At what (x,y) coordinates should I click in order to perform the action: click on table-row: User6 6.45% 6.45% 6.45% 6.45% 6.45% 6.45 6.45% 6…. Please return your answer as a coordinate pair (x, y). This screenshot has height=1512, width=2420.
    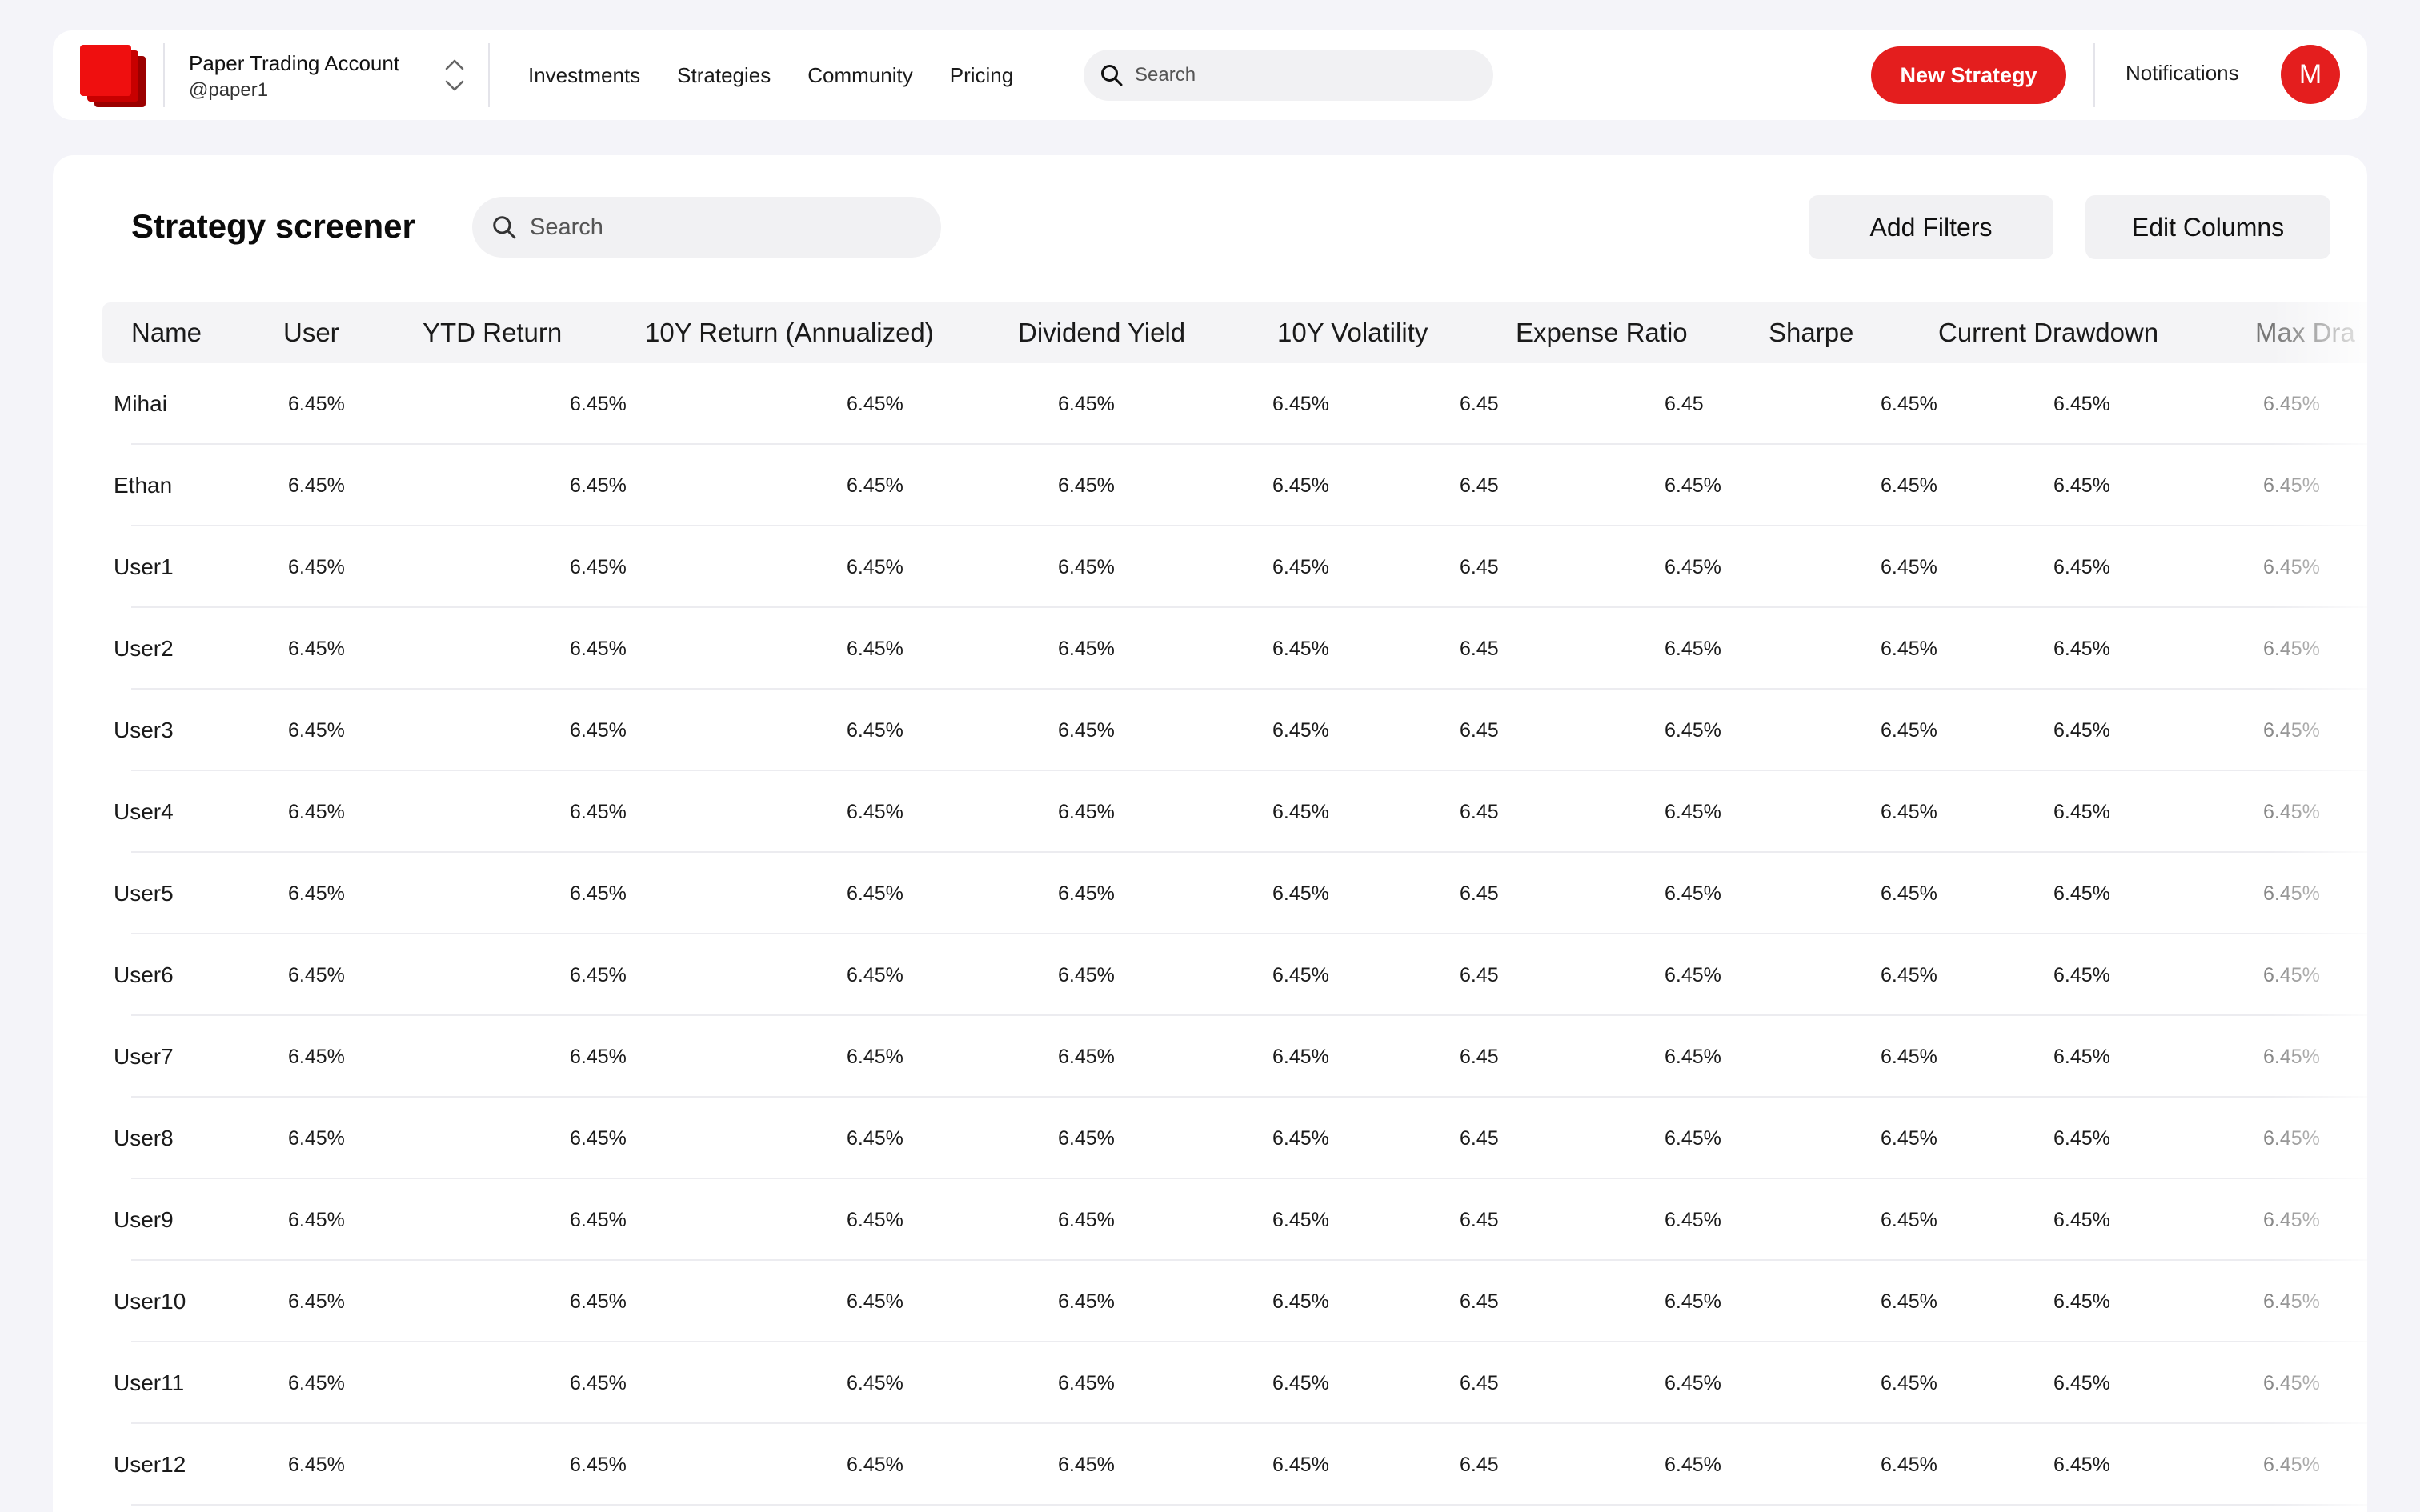
    Looking at the image, I should click on (1240, 975).